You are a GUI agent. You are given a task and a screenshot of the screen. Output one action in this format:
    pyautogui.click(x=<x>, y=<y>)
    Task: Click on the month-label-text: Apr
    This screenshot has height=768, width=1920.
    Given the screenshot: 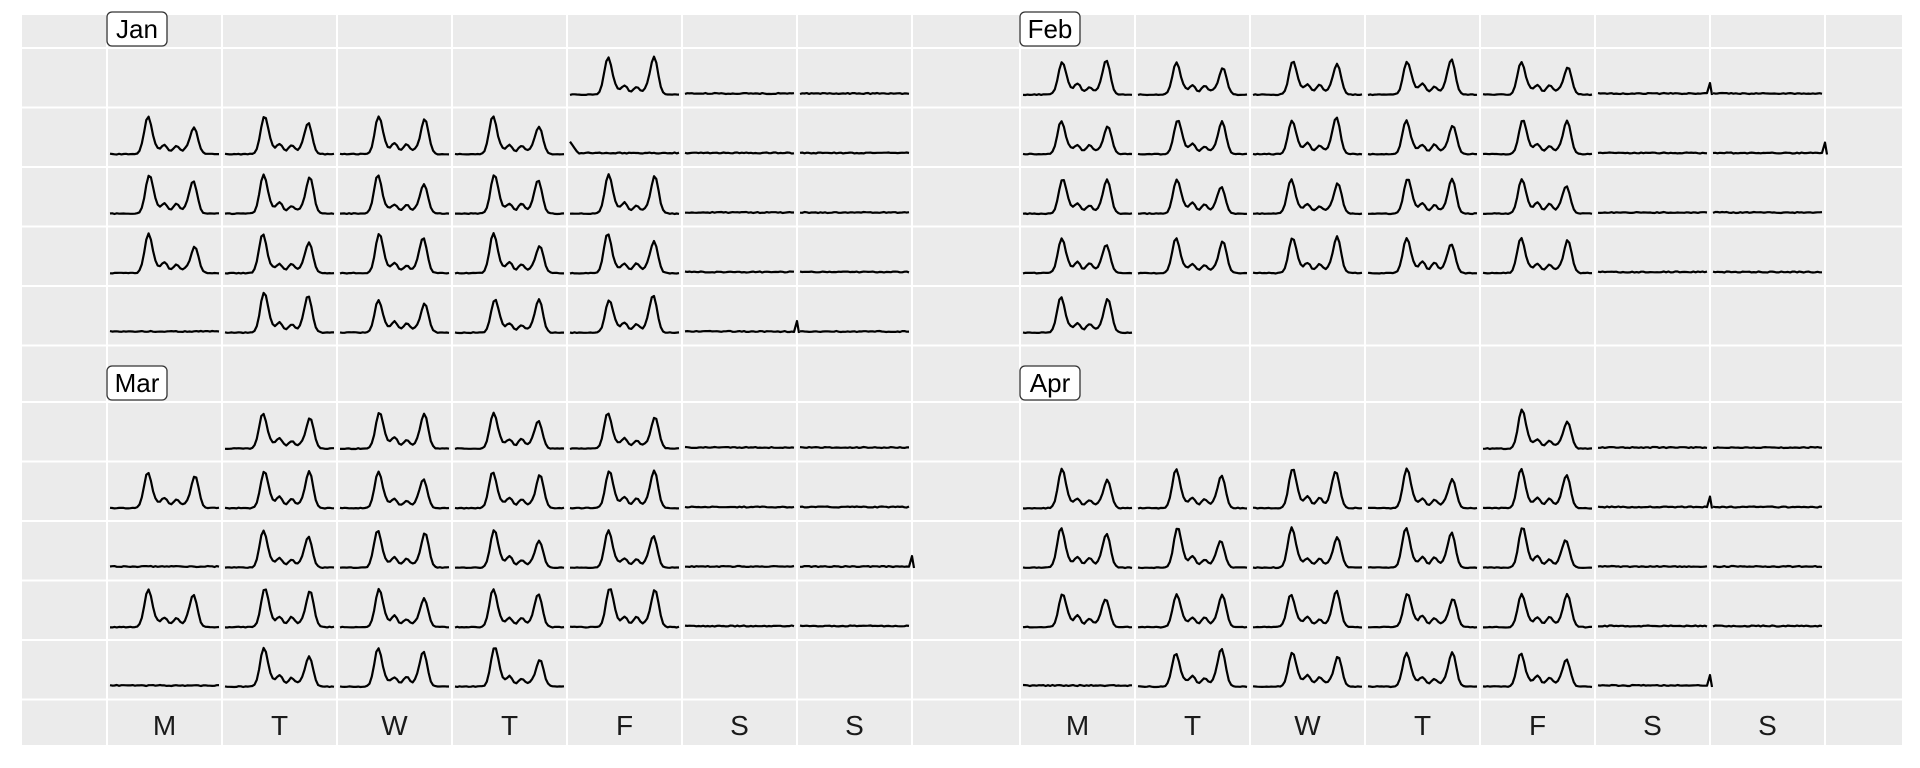 What is the action you would take?
    pyautogui.click(x=1050, y=383)
    